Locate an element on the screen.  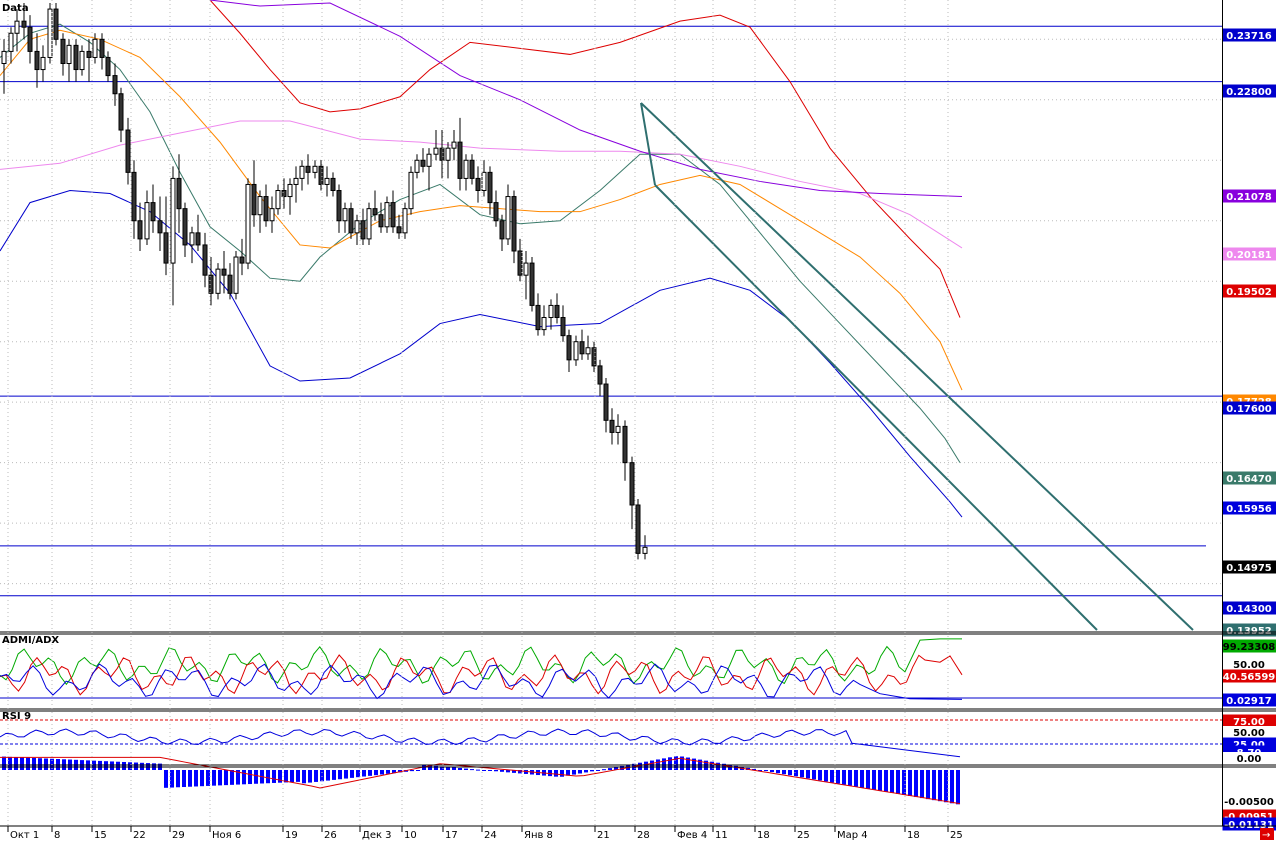
macd-label-bg is located at coordinates (1249, 801).